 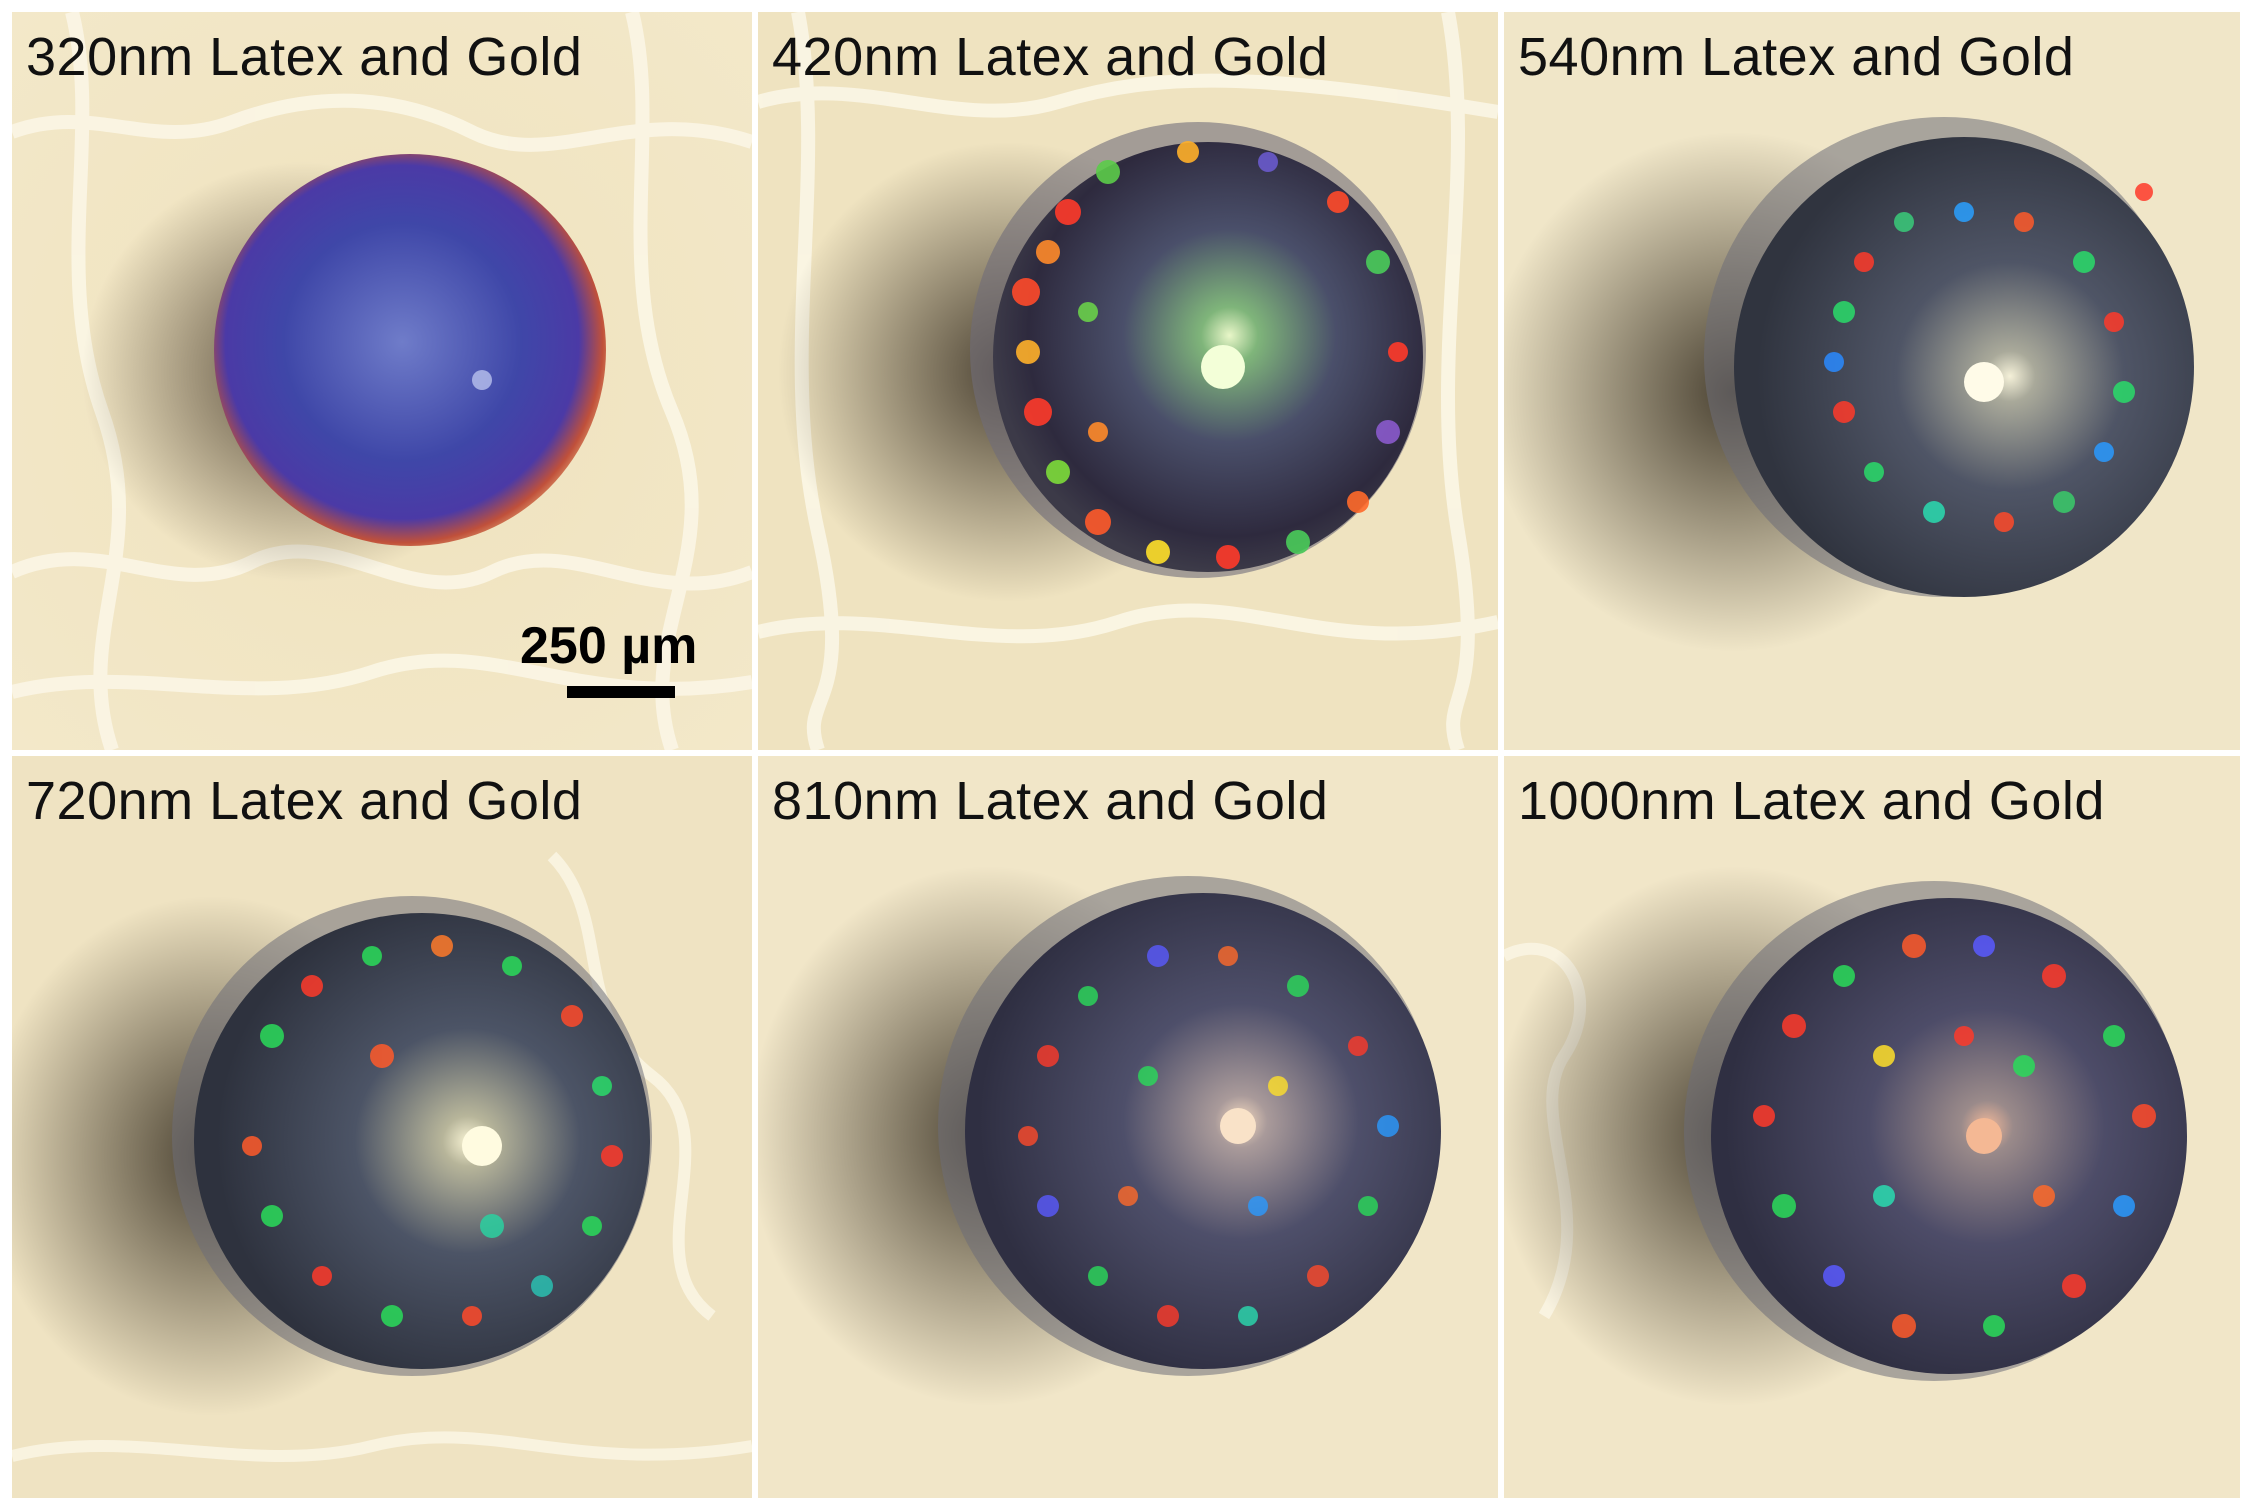 I want to click on panel-label: 420nm Latex and Gold, so click(x=1050, y=57).